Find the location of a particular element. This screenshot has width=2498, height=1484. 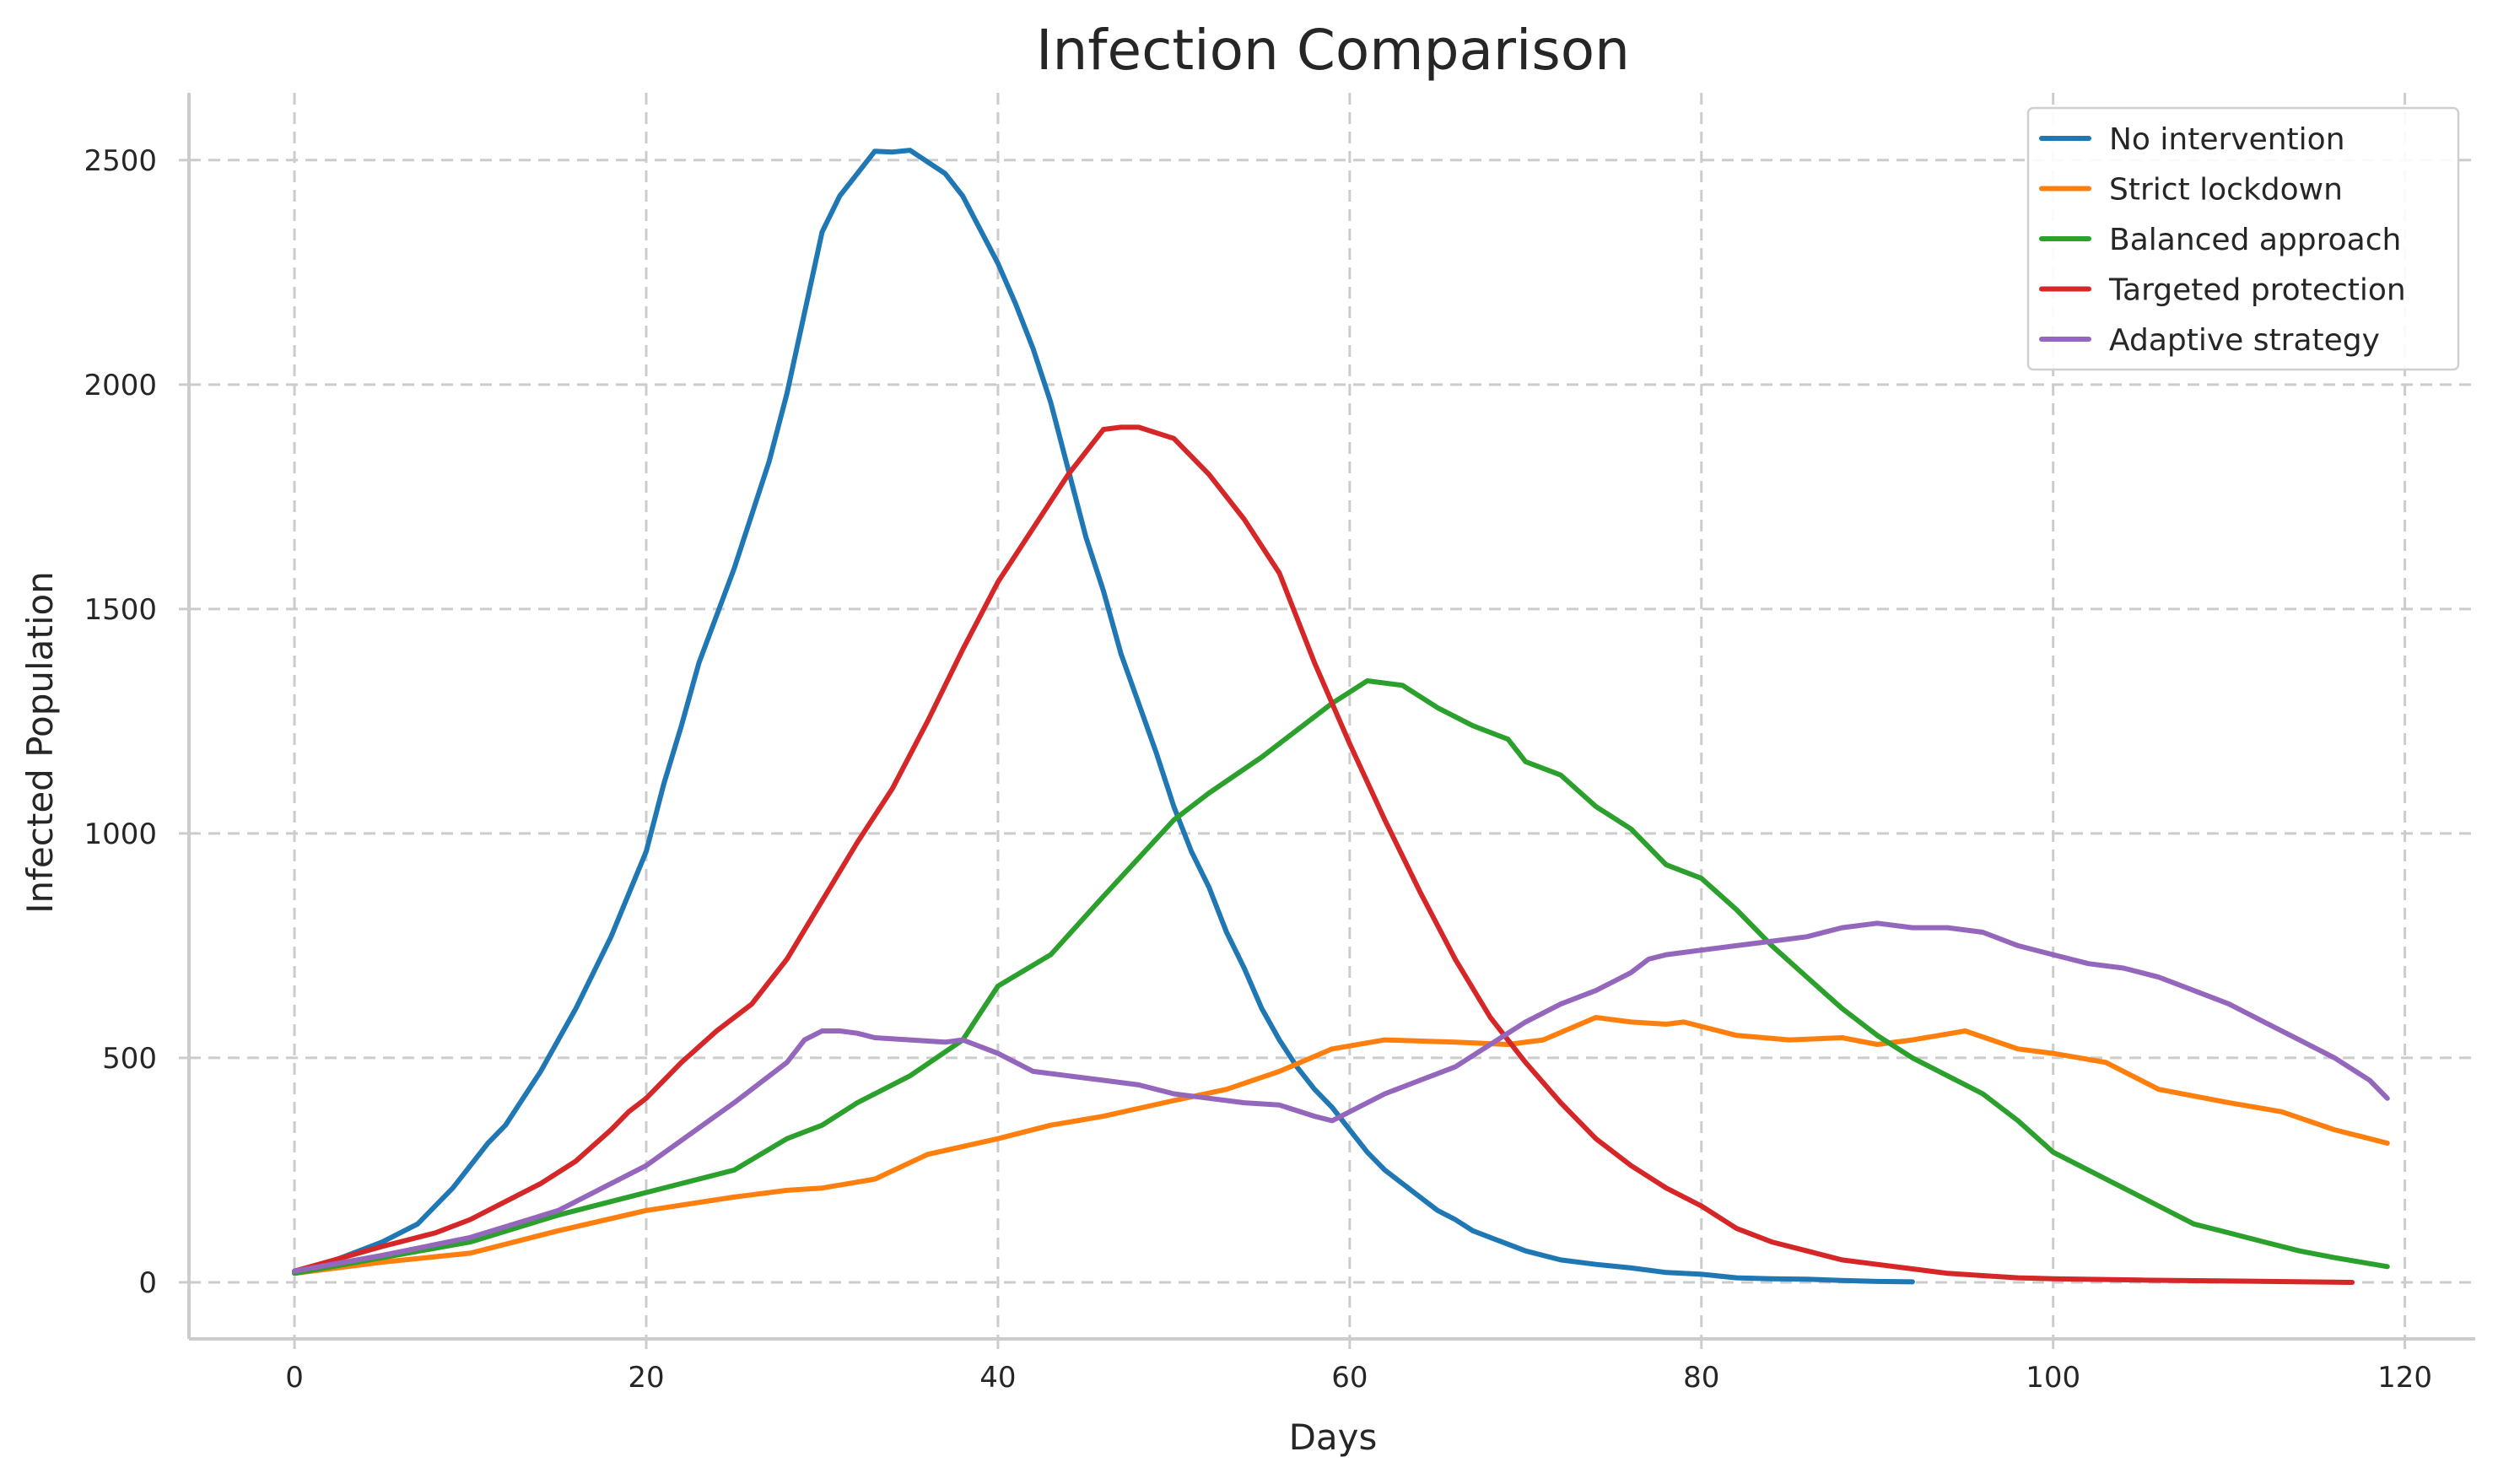

legend-label: Adaptive strategy is located at coordinates (2244, 340).